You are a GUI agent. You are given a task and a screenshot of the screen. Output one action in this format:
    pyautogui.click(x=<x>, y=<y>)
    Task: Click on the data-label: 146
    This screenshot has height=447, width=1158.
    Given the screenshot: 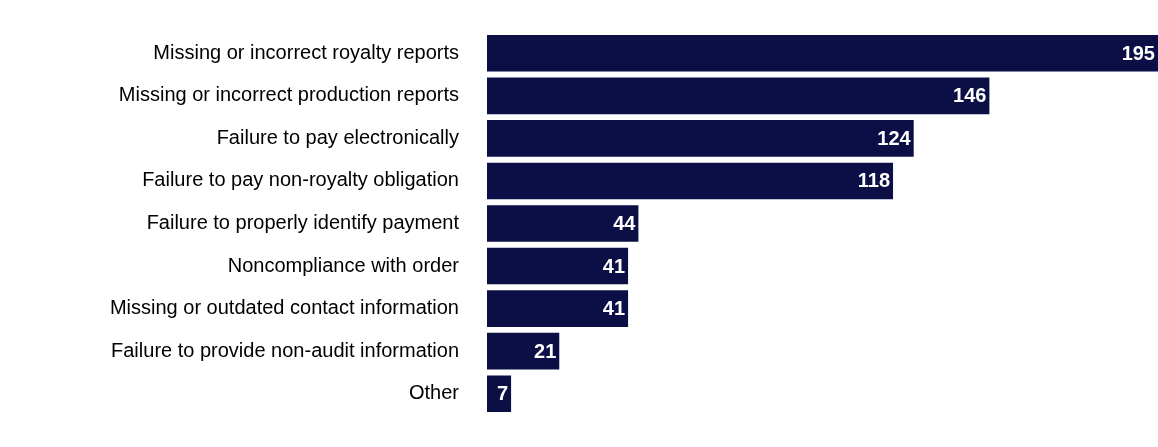 What is the action you would take?
    pyautogui.click(x=970, y=95)
    